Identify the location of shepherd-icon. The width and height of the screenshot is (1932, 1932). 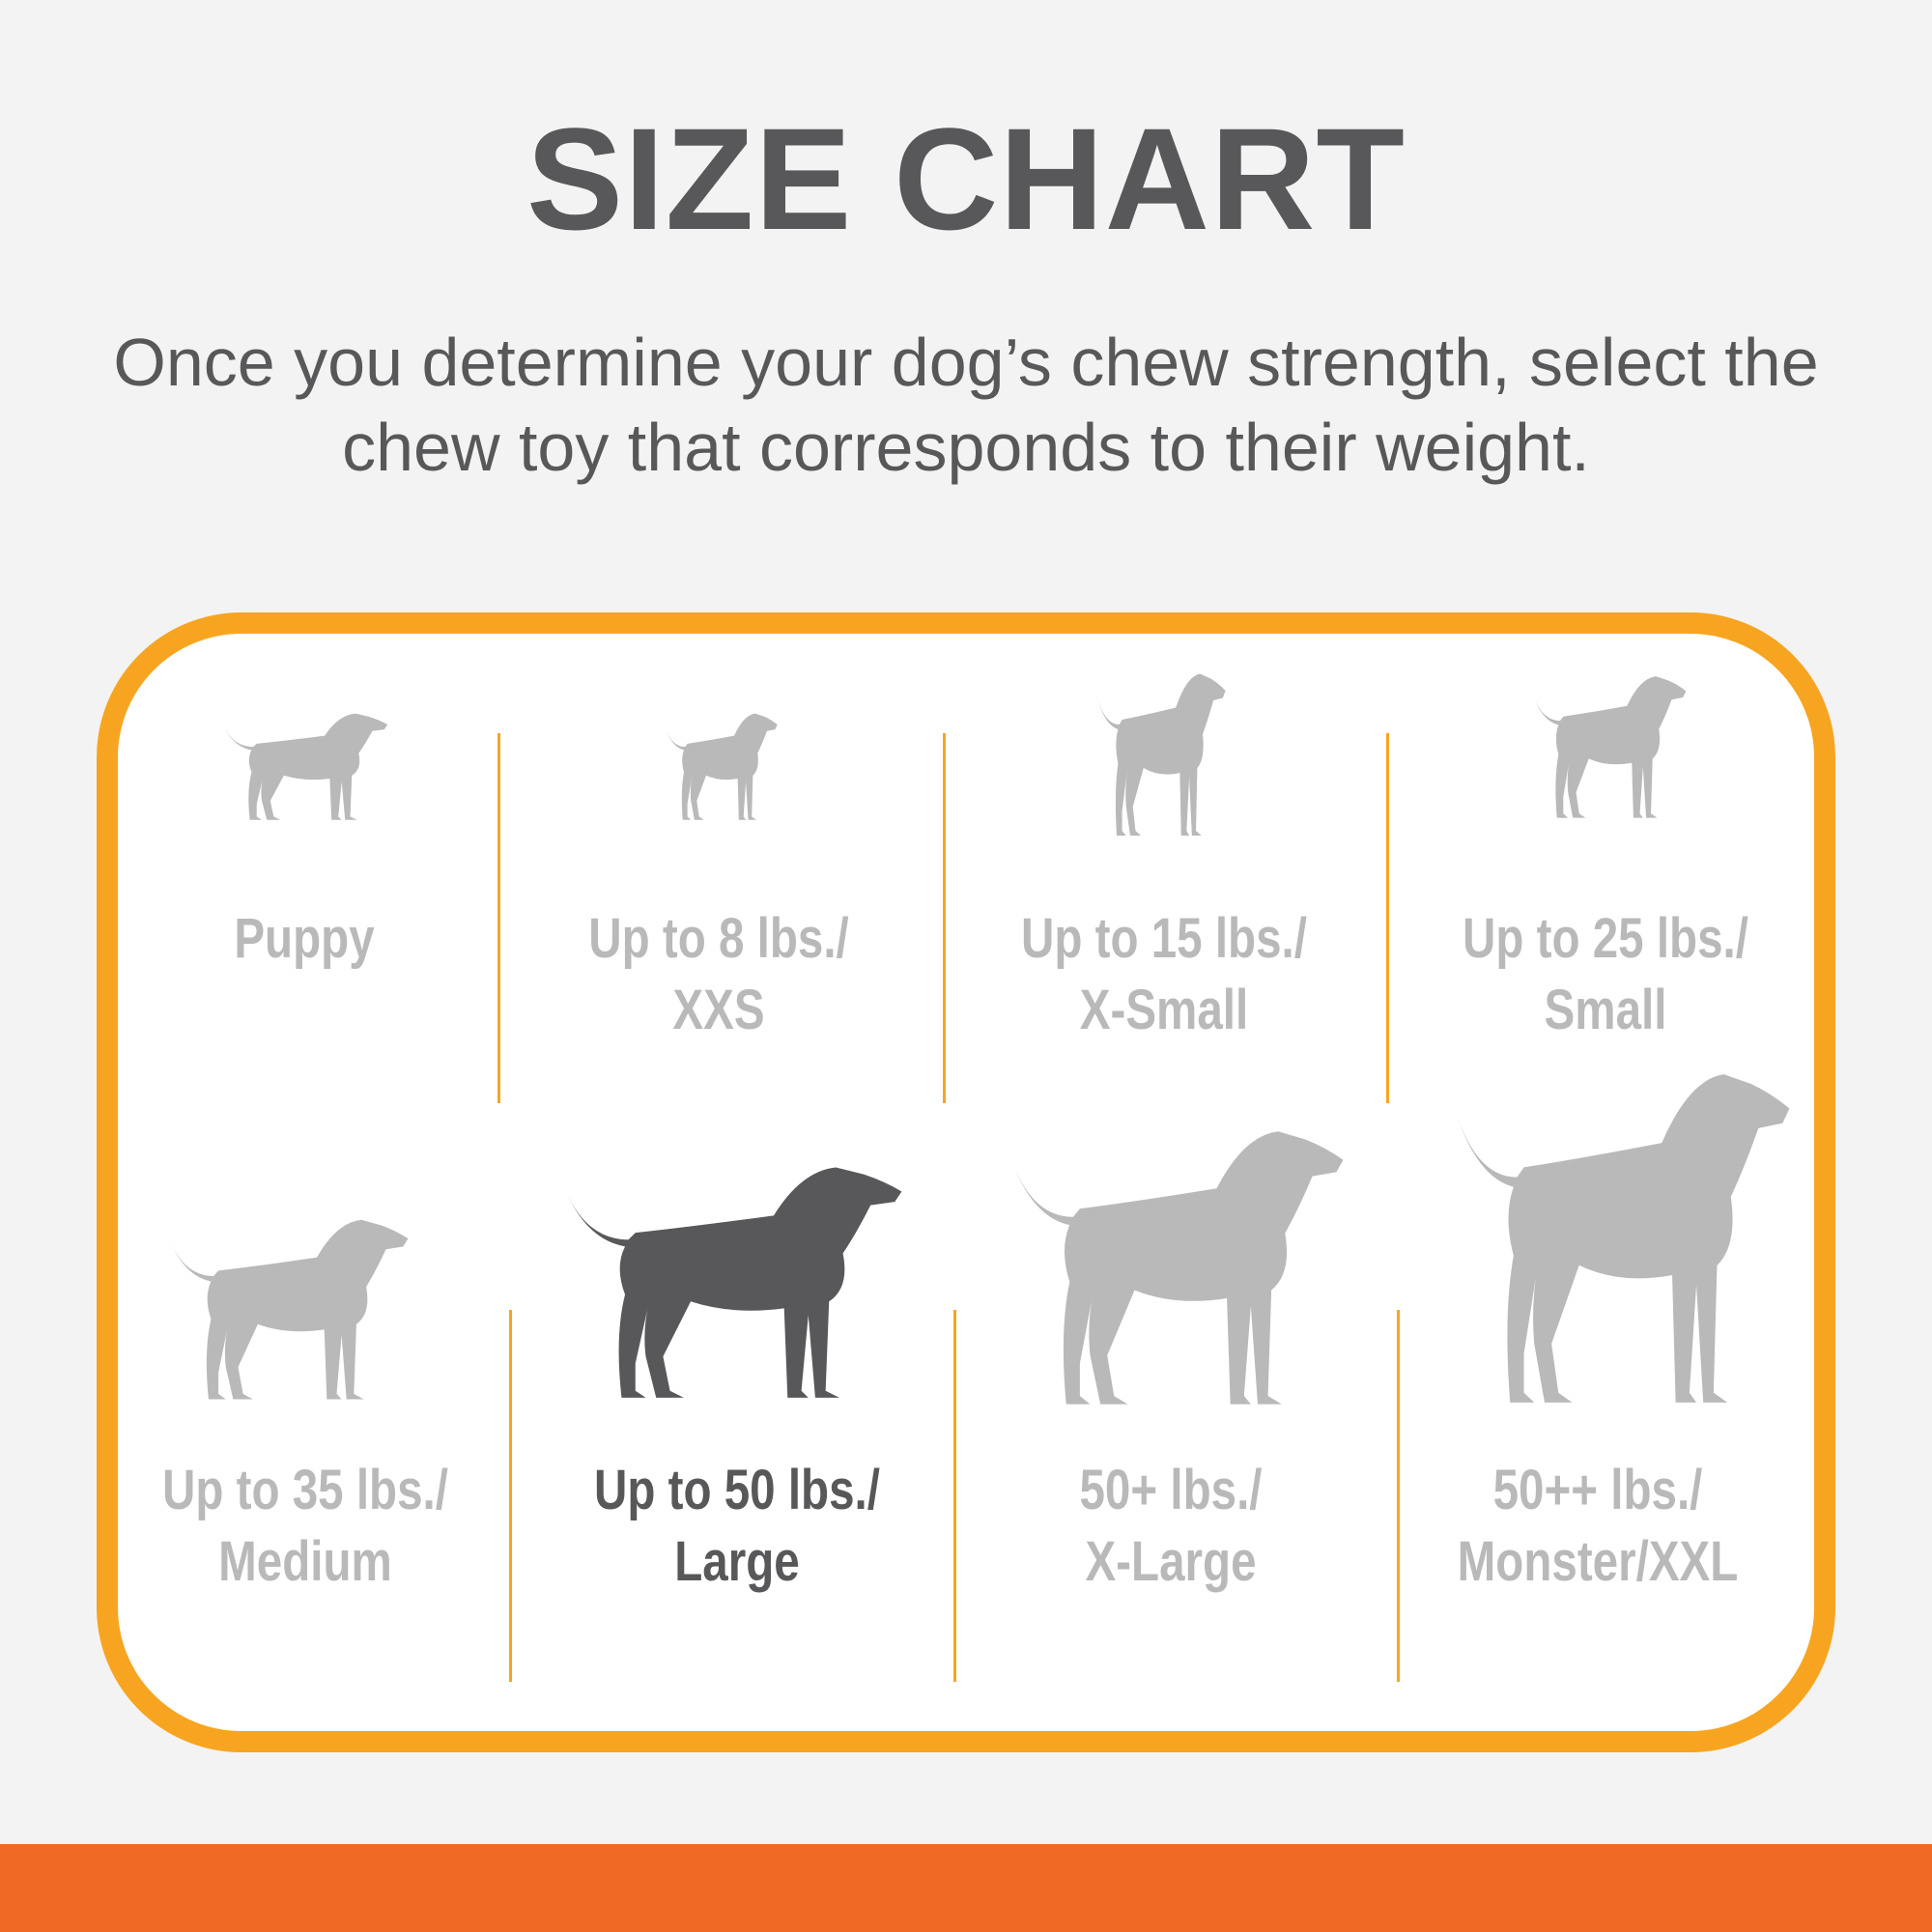
(1176, 1269).